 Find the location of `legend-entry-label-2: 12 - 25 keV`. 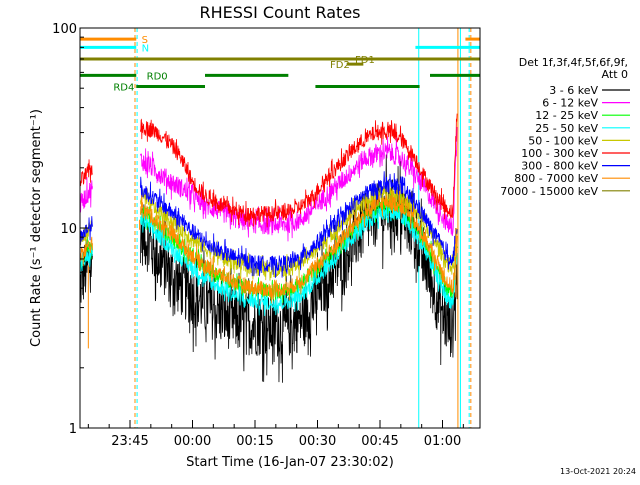

legend-entry-label-2: 12 - 25 keV is located at coordinates (566, 115).